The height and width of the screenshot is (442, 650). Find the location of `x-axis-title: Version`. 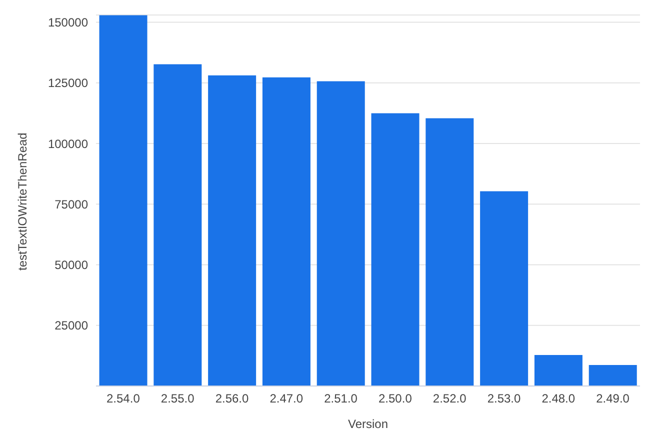

x-axis-title: Version is located at coordinates (368, 424).